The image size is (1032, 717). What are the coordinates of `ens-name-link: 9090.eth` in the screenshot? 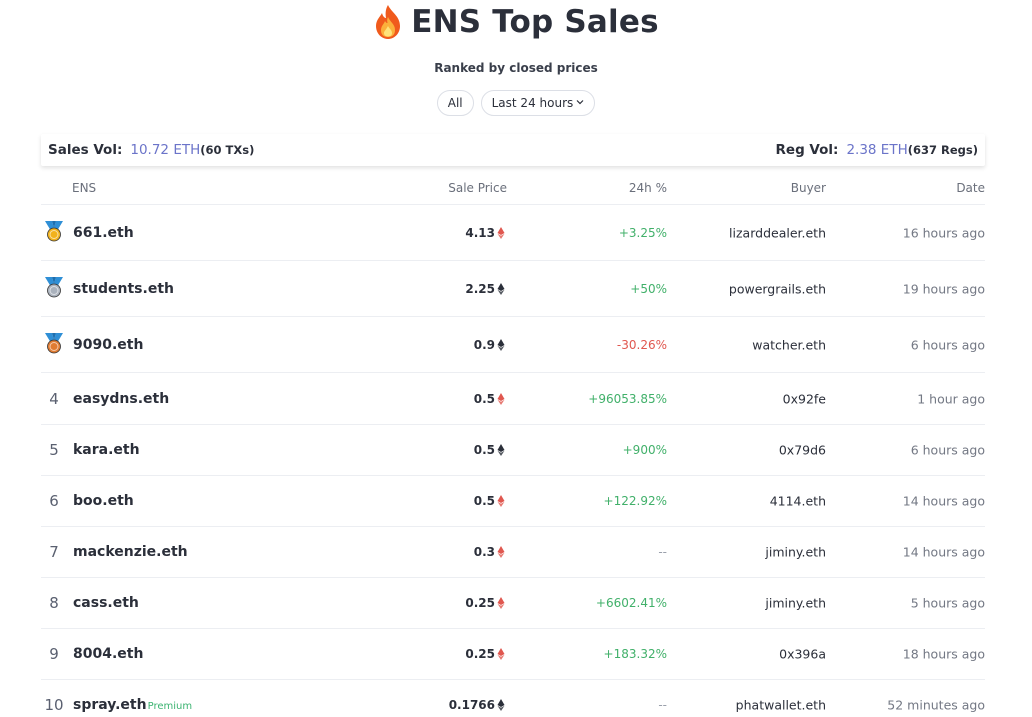 It's located at (108, 345).